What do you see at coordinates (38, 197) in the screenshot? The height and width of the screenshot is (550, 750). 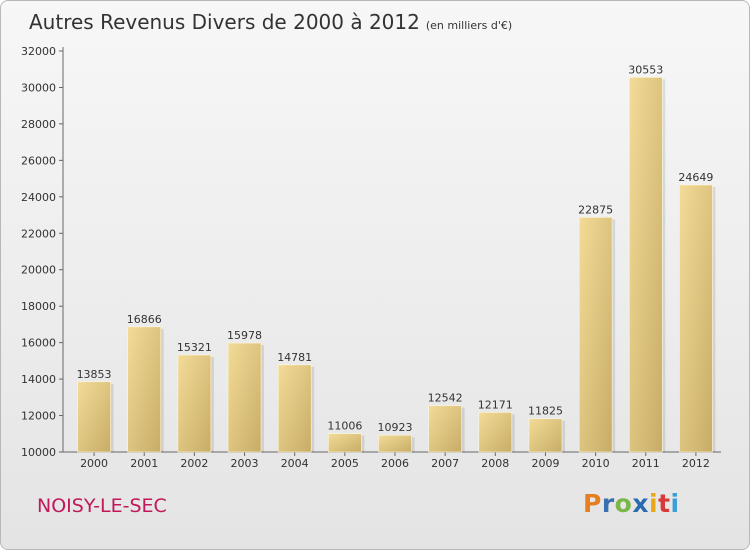 I see `y-tick-label: 24000` at bounding box center [38, 197].